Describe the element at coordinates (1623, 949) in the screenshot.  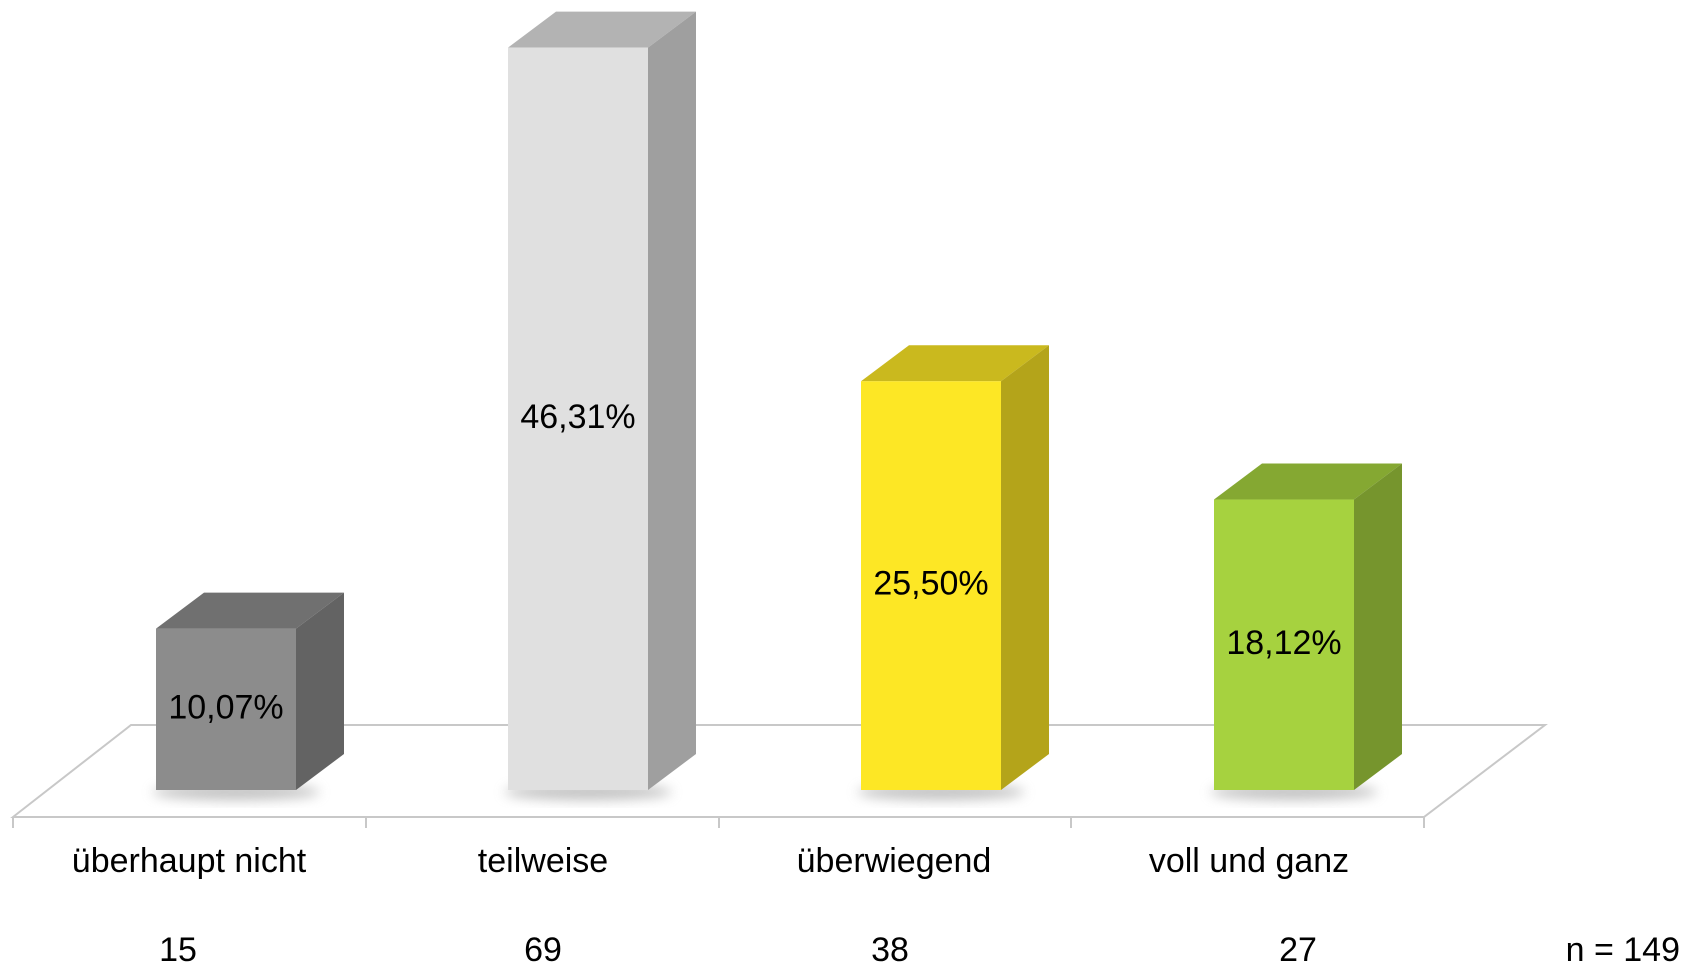
I see `sample-size: n = 149` at that location.